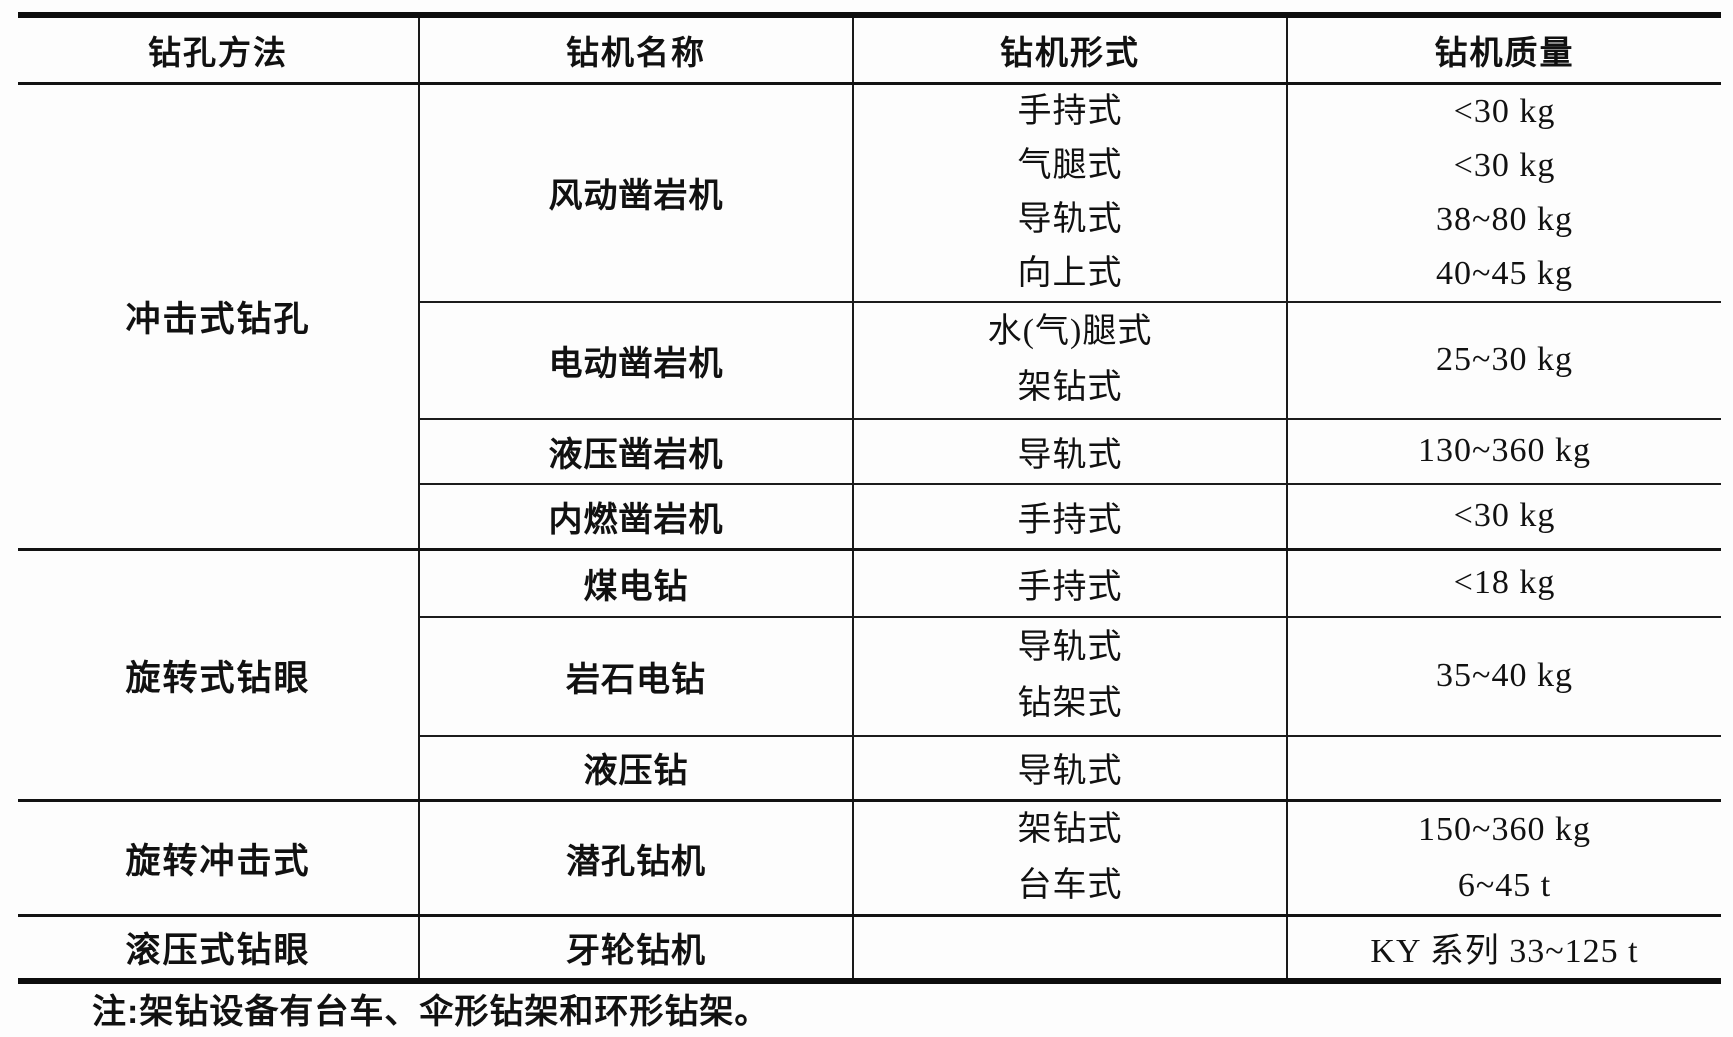 This screenshot has height=1037, width=1733. Describe the element at coordinates (1504, 517) in the screenshot. I see `mass-cell: <30 kg` at that location.